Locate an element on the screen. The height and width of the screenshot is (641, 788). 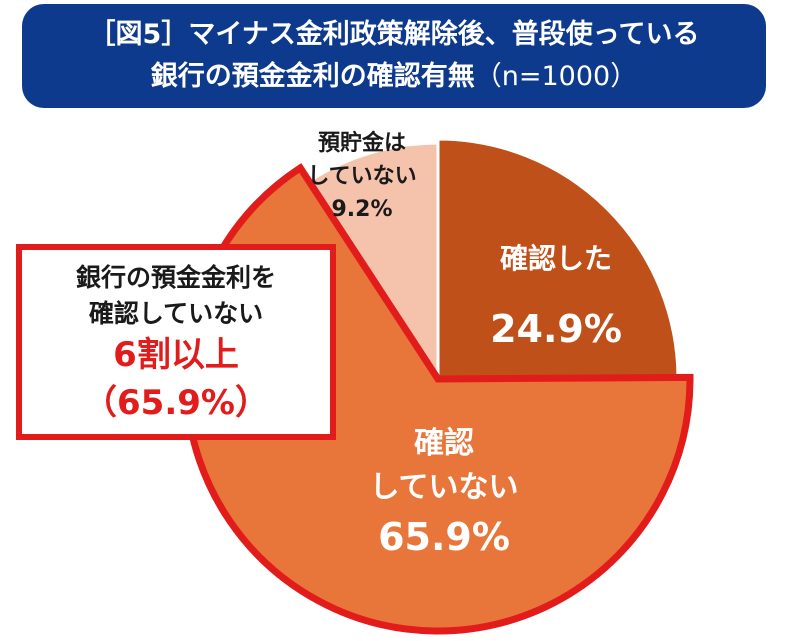
slice-confirmed is located at coordinates (558, 259).